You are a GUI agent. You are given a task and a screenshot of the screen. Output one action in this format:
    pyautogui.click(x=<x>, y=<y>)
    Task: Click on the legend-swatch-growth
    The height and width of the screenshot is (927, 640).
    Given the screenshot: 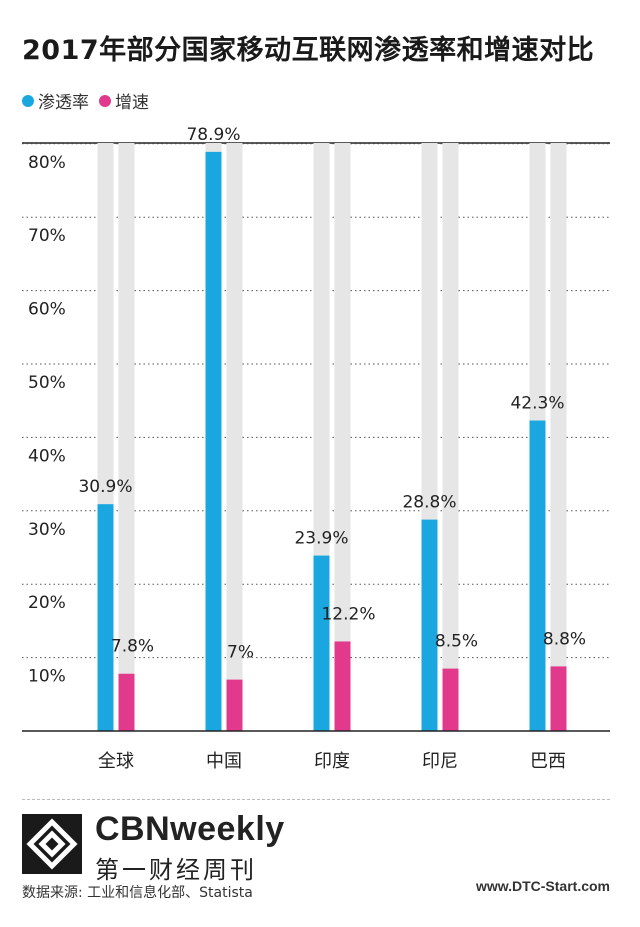 What is the action you would take?
    pyautogui.click(x=105, y=100)
    